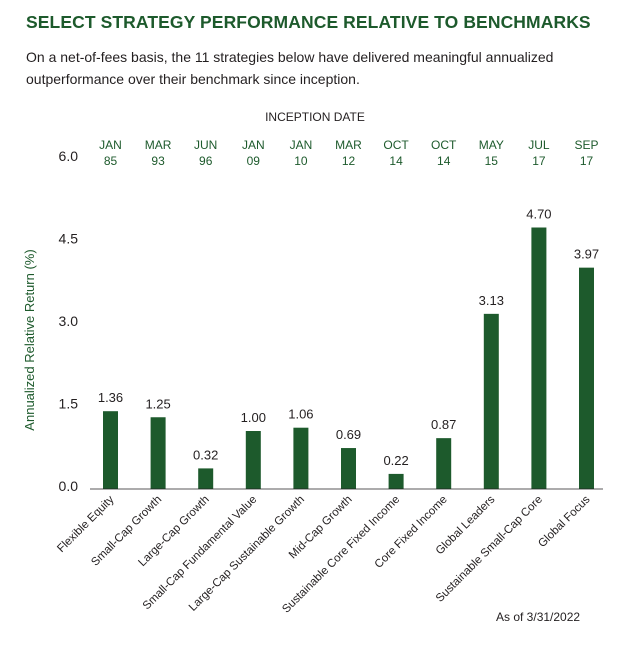 The height and width of the screenshot is (648, 633). What do you see at coordinates (395, 460) in the screenshot?
I see `data-label: 0.22` at bounding box center [395, 460].